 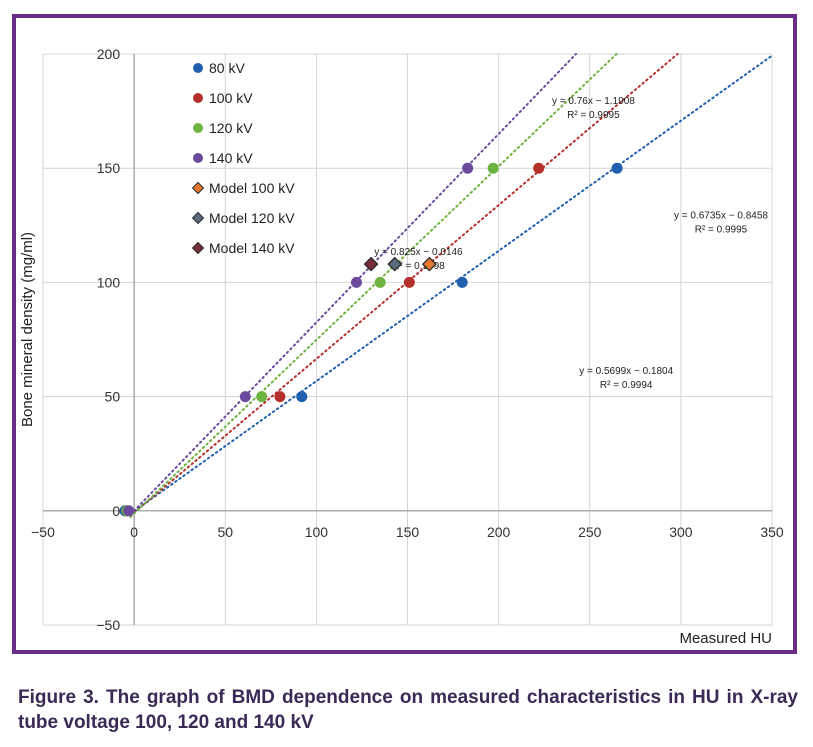 I want to click on x-axis-label: Measured HU, so click(x=725, y=638).